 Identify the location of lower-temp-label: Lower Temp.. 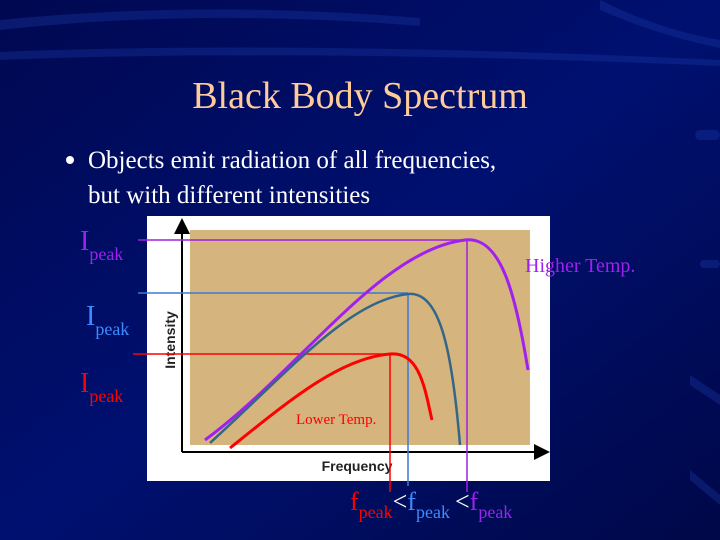
(336, 420).